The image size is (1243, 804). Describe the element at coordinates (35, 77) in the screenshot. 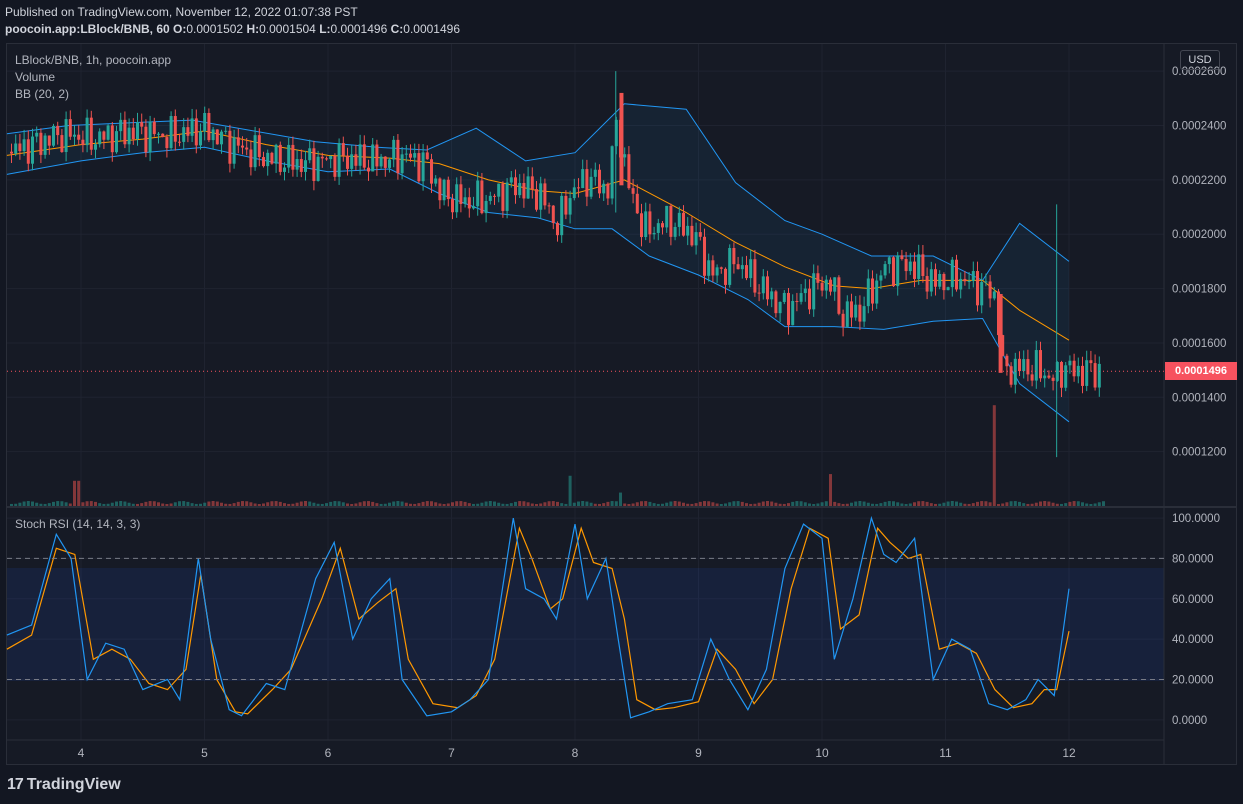

I see `legend-volume: Volume` at that location.